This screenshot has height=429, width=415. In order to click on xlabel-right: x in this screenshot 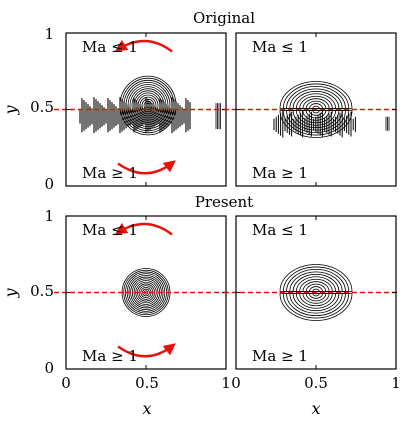, I will do `click(315, 408)`.